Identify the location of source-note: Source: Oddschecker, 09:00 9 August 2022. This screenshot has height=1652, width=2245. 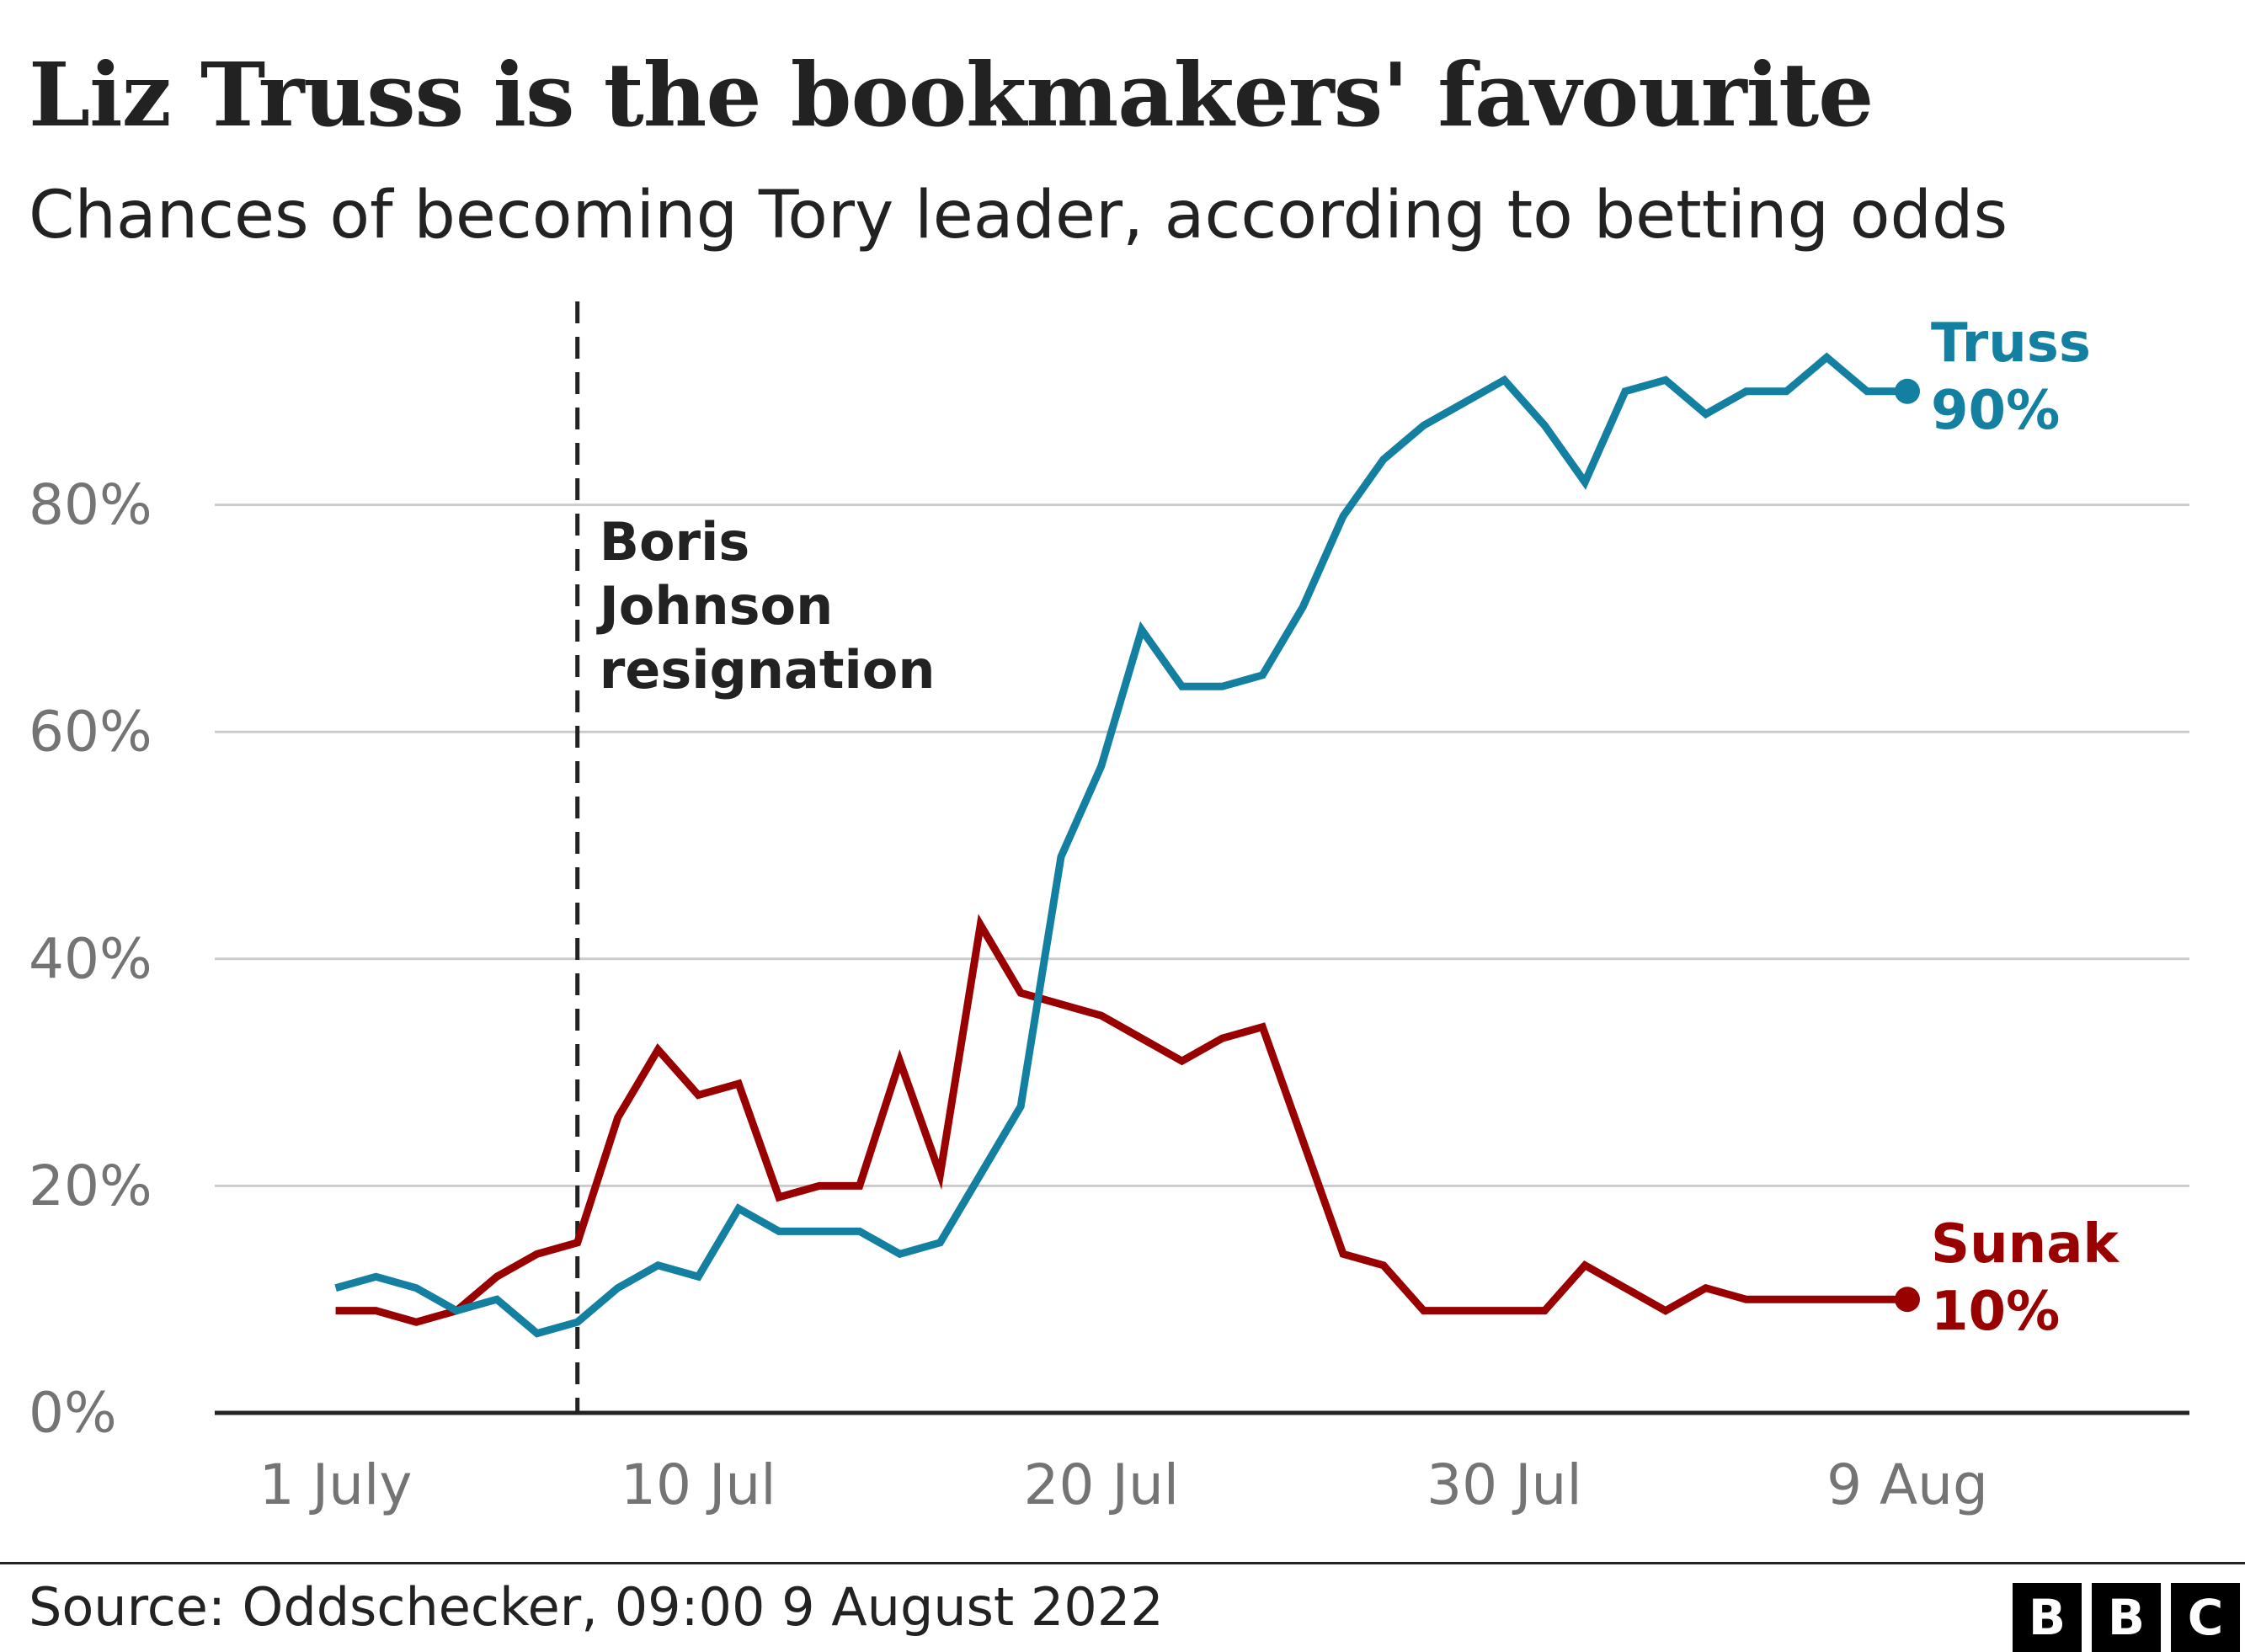
(597, 1607).